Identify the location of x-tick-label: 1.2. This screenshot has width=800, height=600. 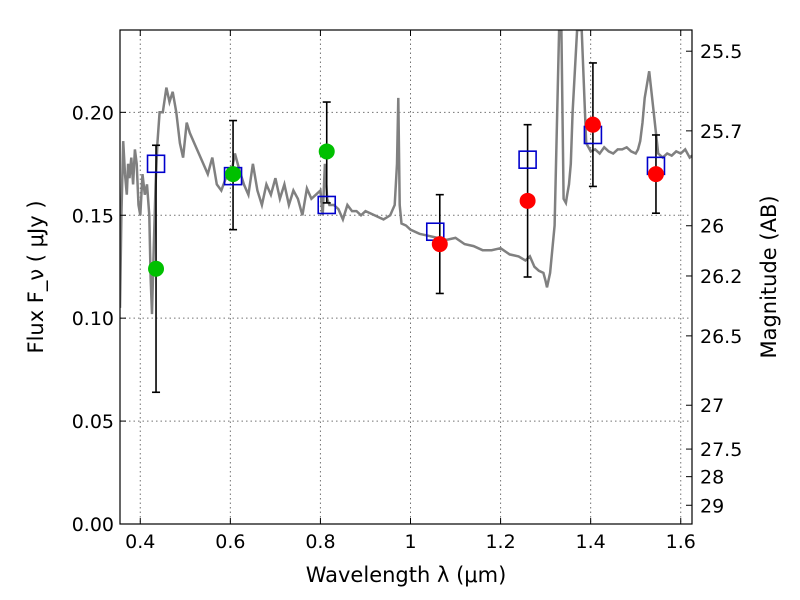
(500, 542).